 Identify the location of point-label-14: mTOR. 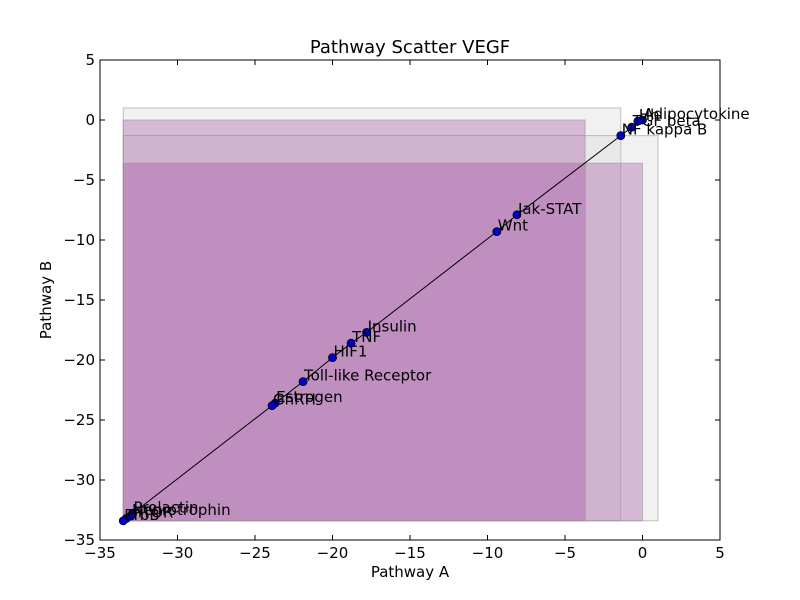
(150, 512).